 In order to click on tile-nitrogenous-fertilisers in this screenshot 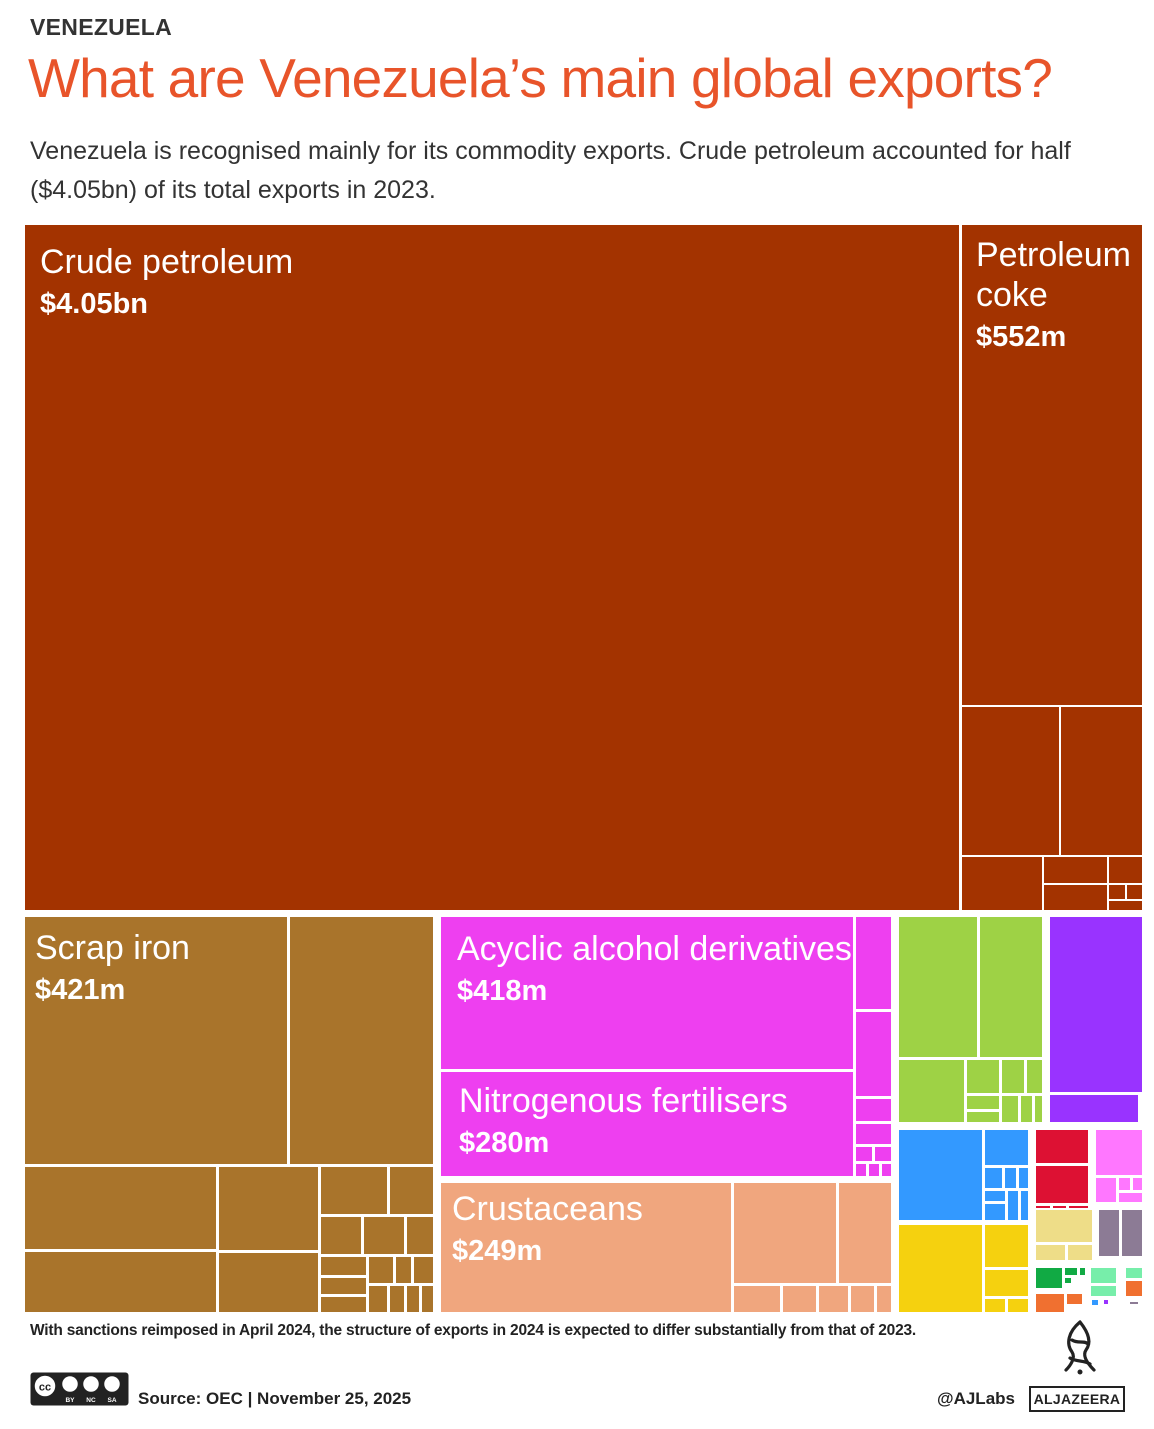, I will do `click(647, 1124)`.